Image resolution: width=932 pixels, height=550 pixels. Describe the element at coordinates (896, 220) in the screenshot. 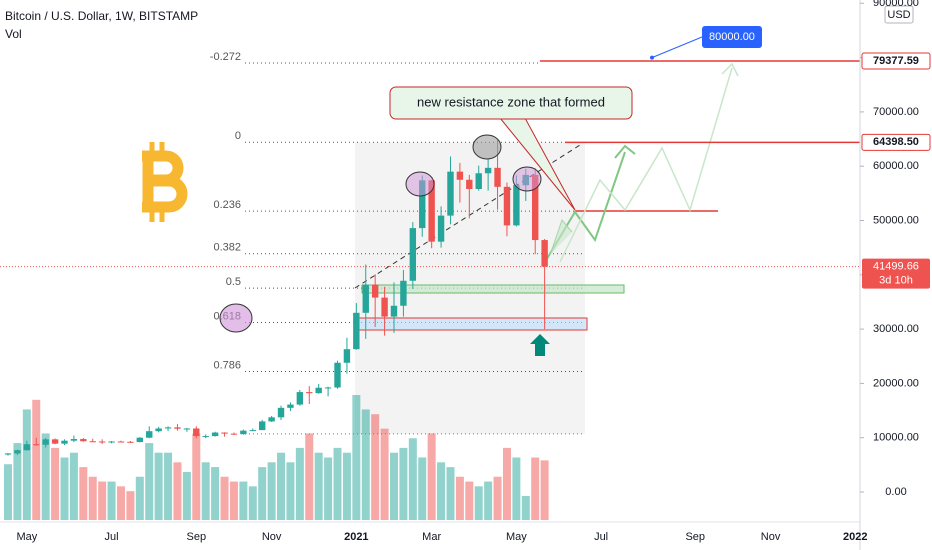

I see `y-tick-label: 50000.00` at that location.